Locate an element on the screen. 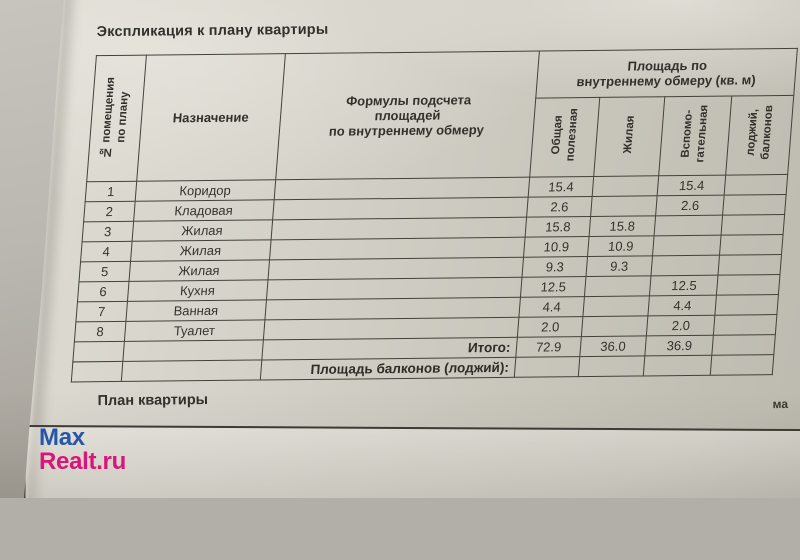  watermark: Max Realt.ru is located at coordinates (82, 450).